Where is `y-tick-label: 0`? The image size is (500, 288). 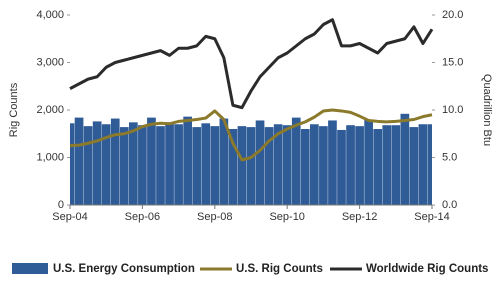
y-tick-label: 0 is located at coordinates (61, 205).